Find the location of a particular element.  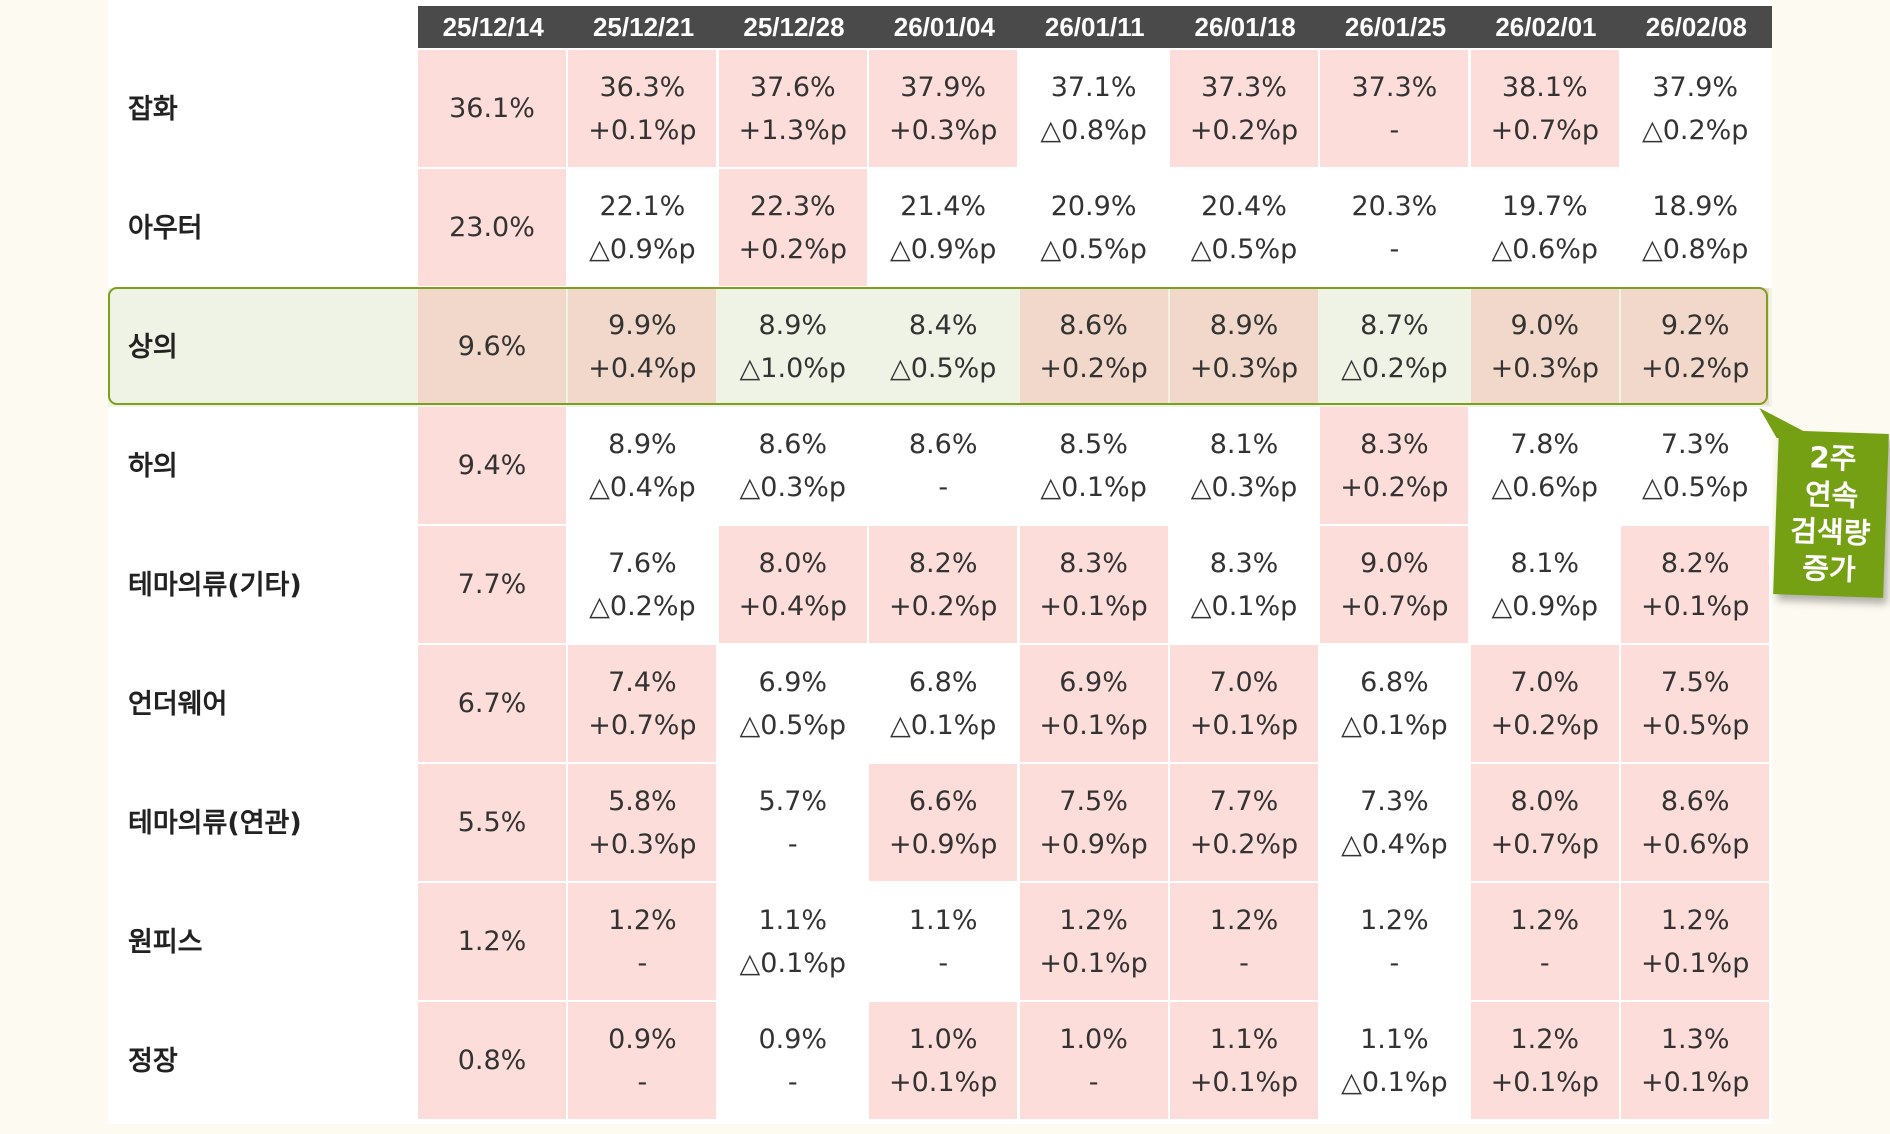

row-label: 잡화 is located at coordinates (153, 109).